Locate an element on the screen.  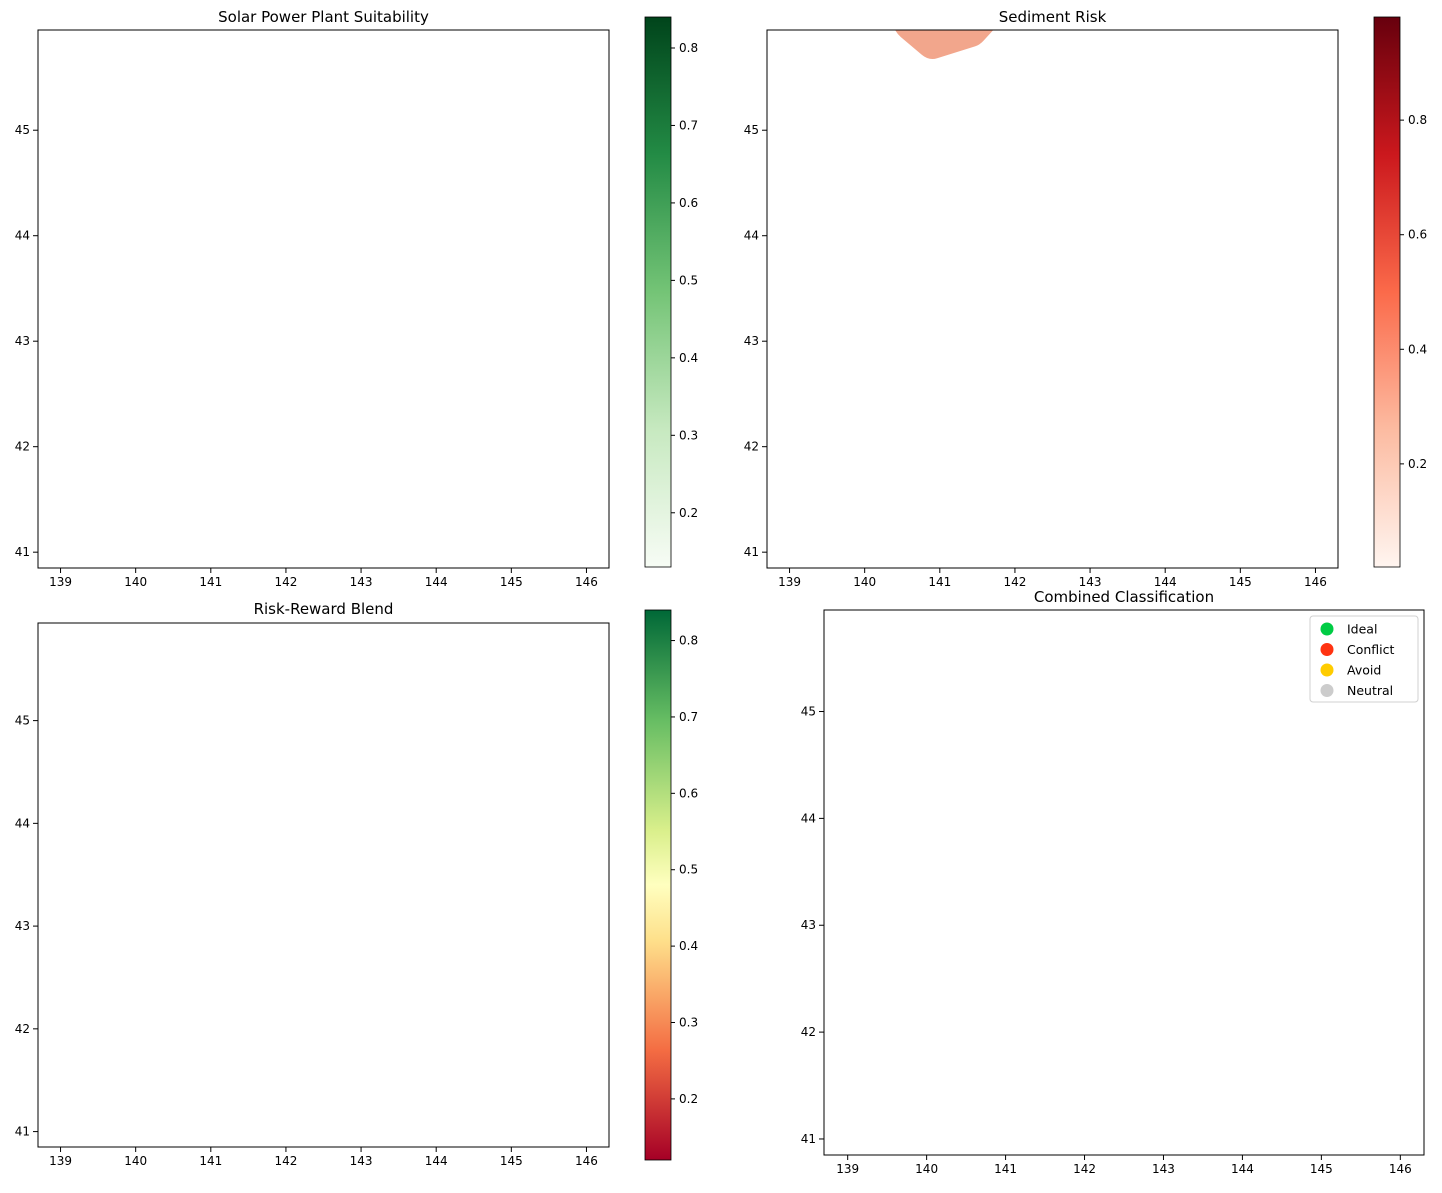
conflict-marks is located at coordinates (1118, 343).